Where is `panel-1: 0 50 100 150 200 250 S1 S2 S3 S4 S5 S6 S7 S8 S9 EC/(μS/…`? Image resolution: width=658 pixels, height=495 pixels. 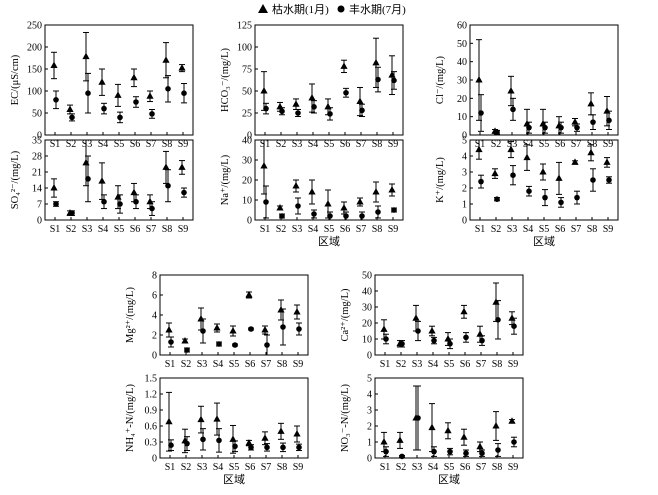 panel-1: 0 50 100 150 200 250 S1 S2 S3 S4 S5 S6 S7 S8 S9 EC/(μS/… is located at coordinates (102, 85).